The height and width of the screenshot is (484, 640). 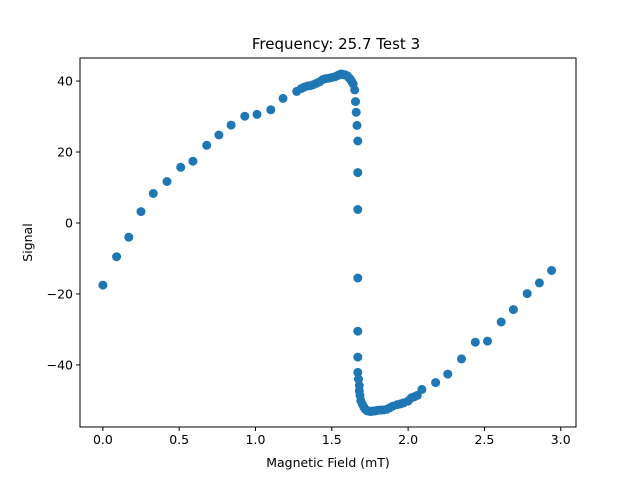 I want to click on y-tick-label: 20, so click(x=65, y=152).